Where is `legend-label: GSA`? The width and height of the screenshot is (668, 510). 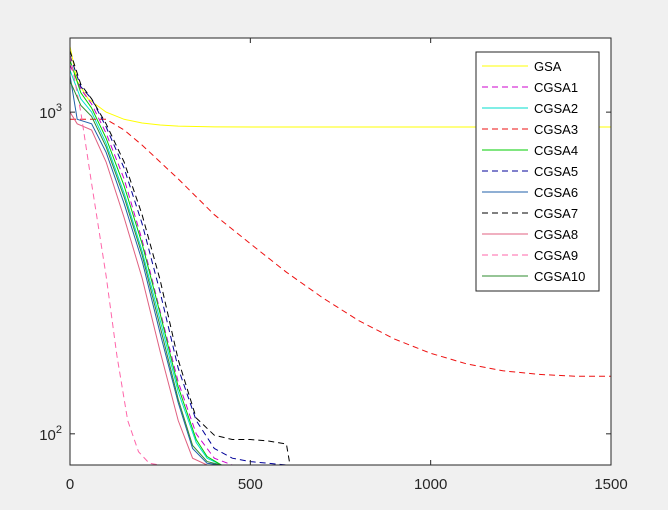
legend-label: GSA is located at coordinates (548, 66).